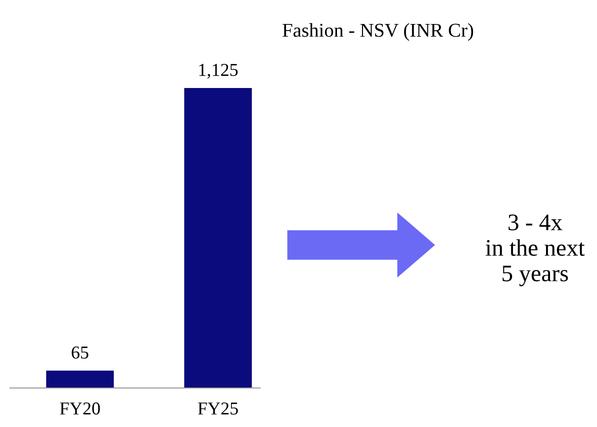  I want to click on text: Fashion - NSV (INR Cr), so click(378, 32).